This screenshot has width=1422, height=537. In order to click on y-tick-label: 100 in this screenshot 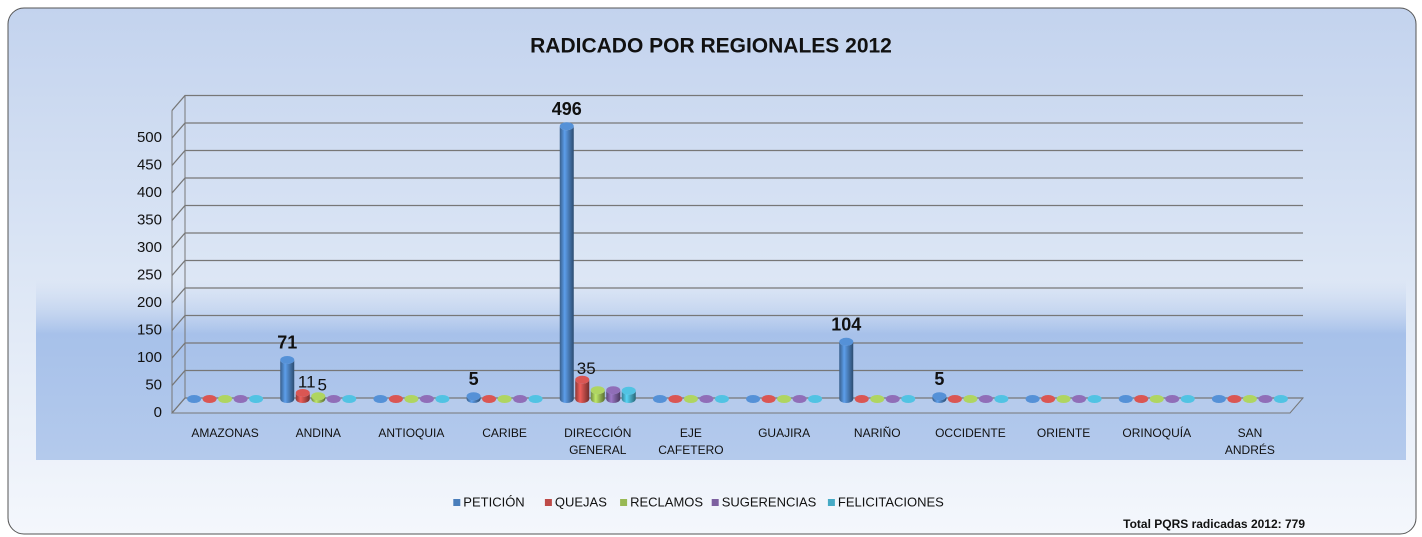, I will do `click(149, 357)`.